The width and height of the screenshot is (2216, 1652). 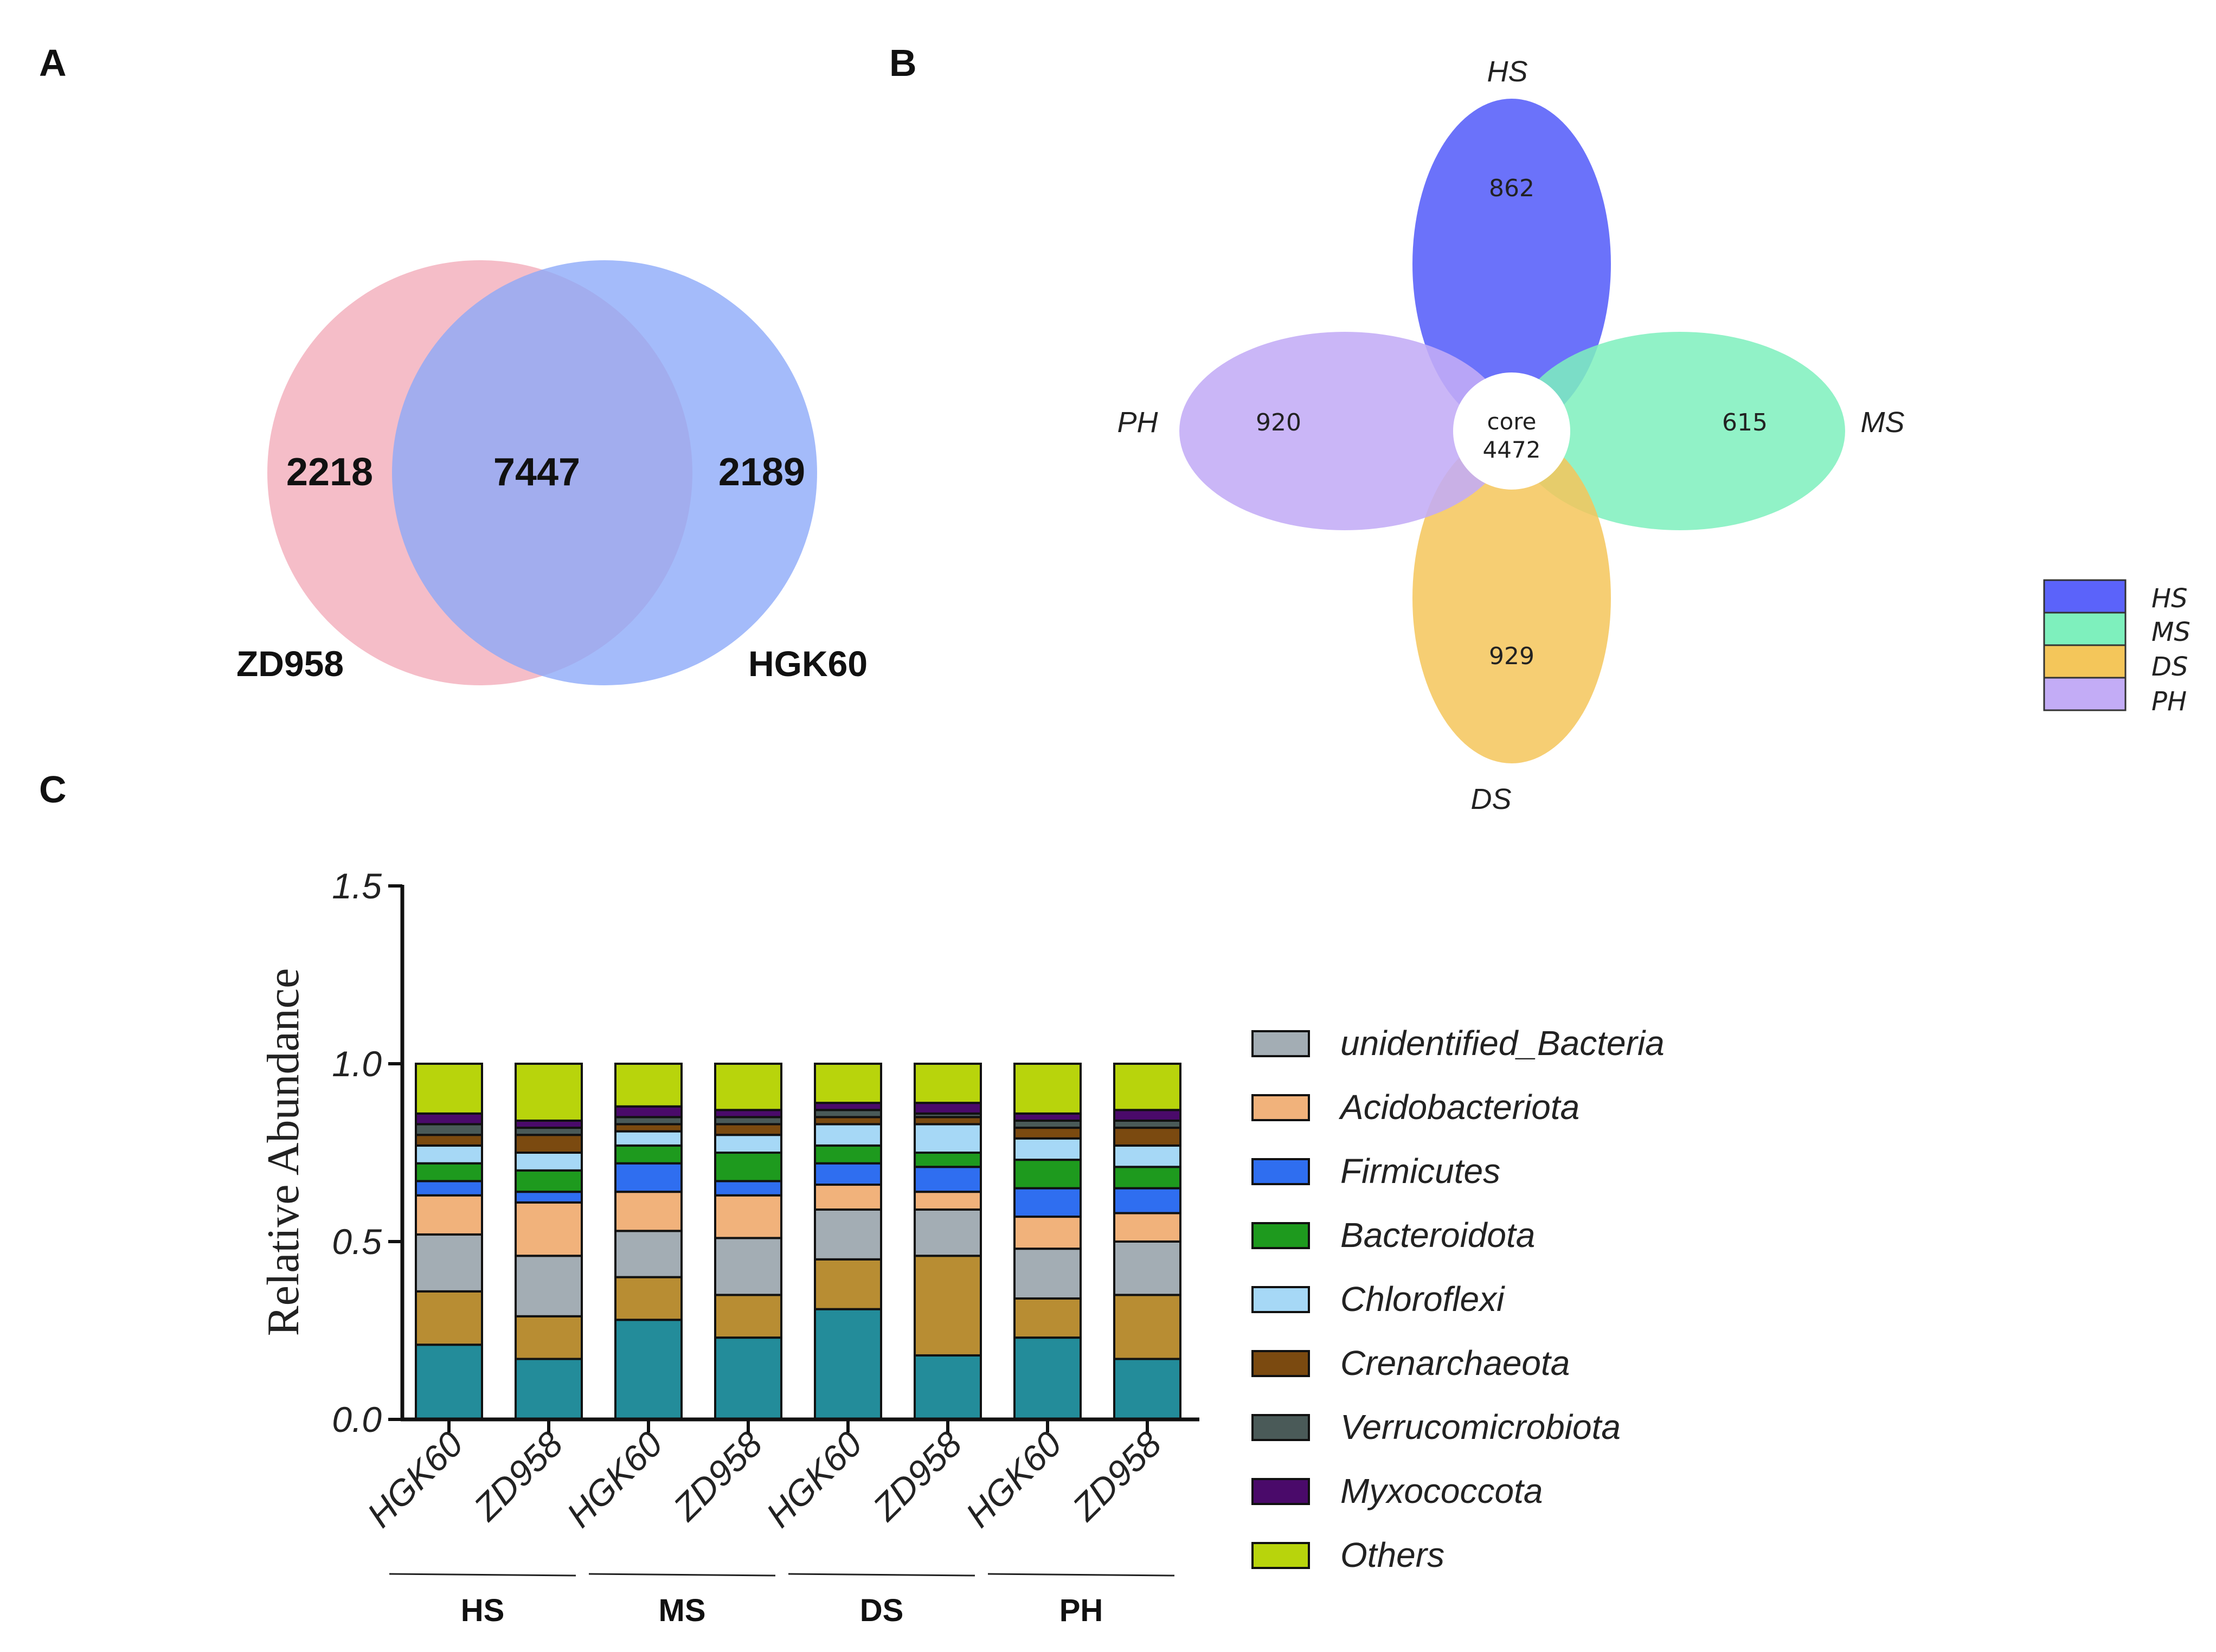 I want to click on venn-label-zd958: ZD958, so click(x=290, y=664).